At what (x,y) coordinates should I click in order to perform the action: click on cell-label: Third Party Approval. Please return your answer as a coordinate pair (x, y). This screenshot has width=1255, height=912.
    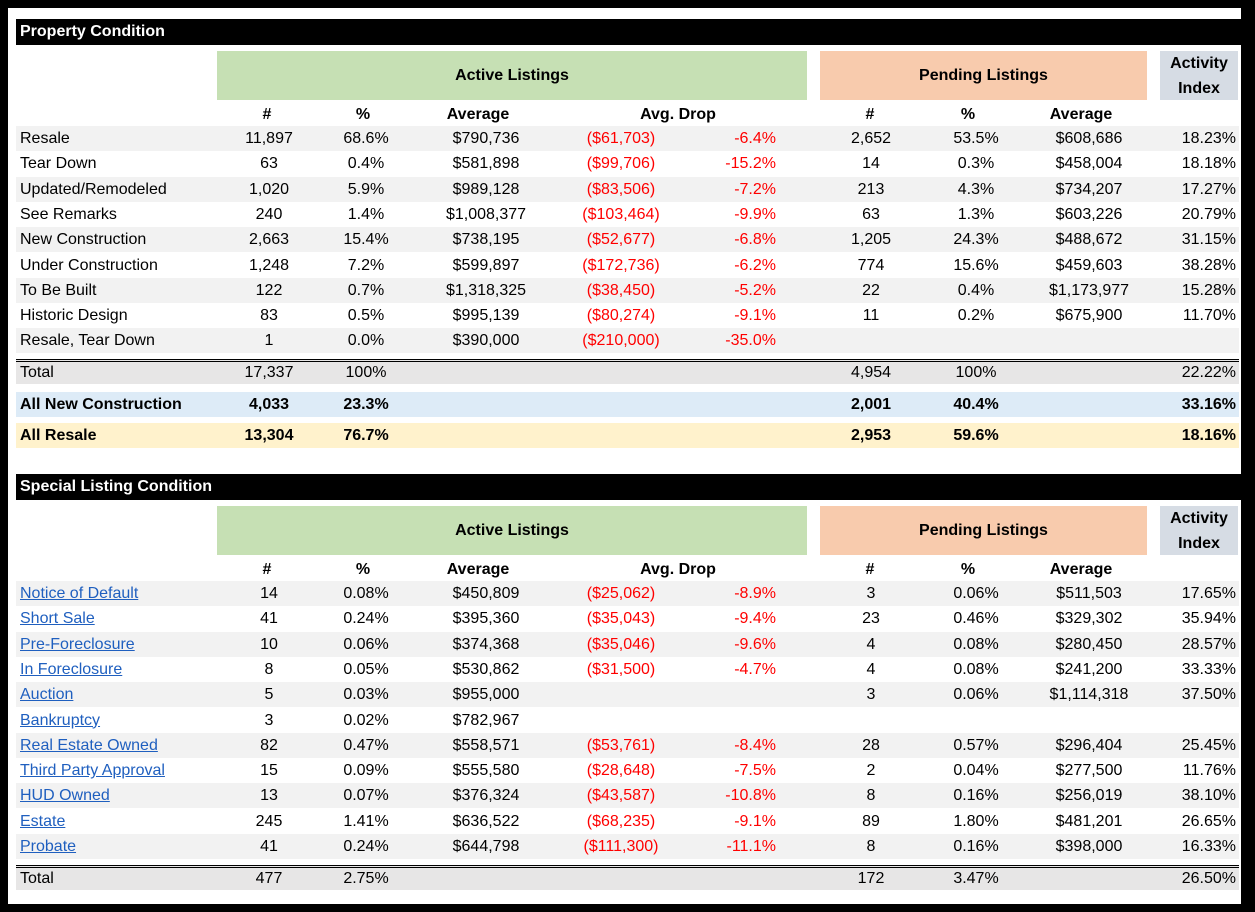
    Looking at the image, I should click on (92, 771).